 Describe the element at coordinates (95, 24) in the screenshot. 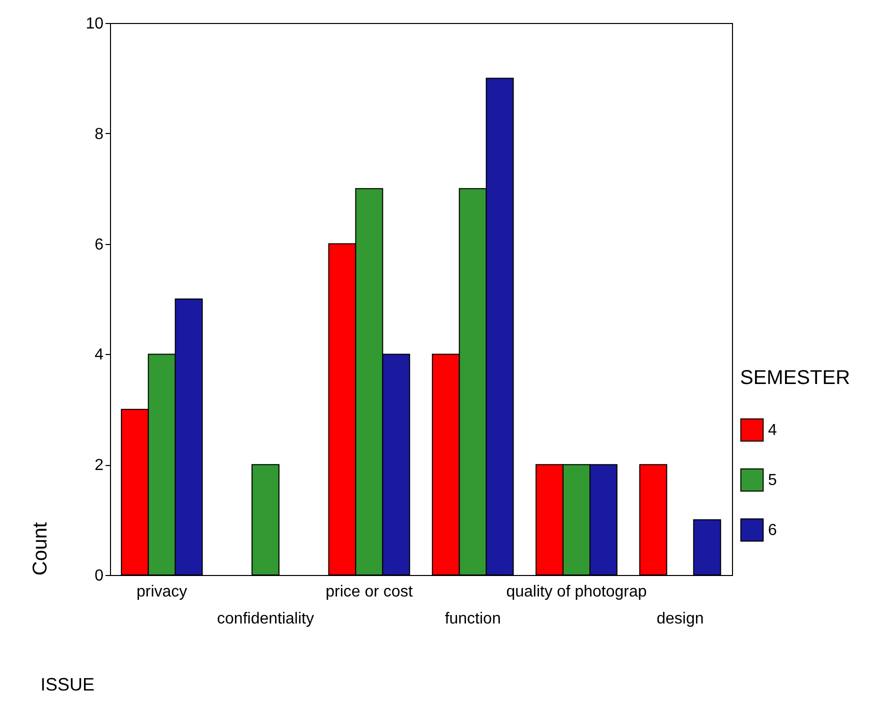

I see `y-tick-label: 10` at that location.